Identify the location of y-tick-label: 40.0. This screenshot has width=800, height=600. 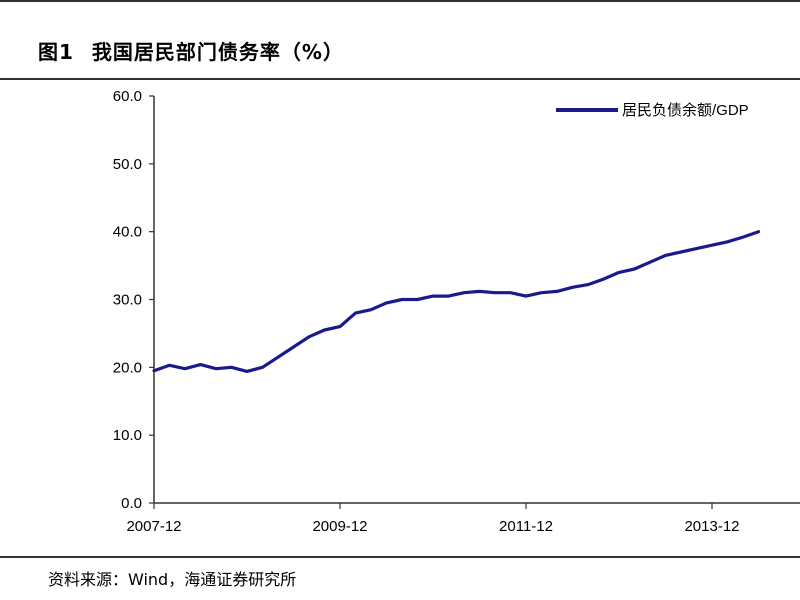
(127, 232).